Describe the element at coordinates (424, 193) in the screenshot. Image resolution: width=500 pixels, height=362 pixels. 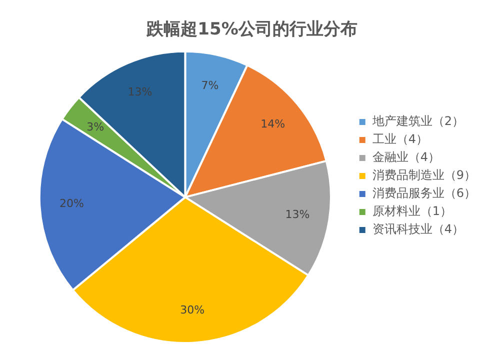
I see `legend-label: 消费品服务业（6）` at that location.